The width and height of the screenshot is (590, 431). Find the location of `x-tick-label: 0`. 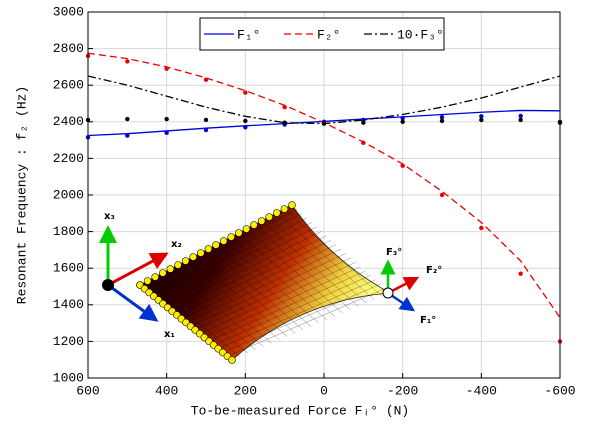

x-tick-label: 0 is located at coordinates (324, 390).